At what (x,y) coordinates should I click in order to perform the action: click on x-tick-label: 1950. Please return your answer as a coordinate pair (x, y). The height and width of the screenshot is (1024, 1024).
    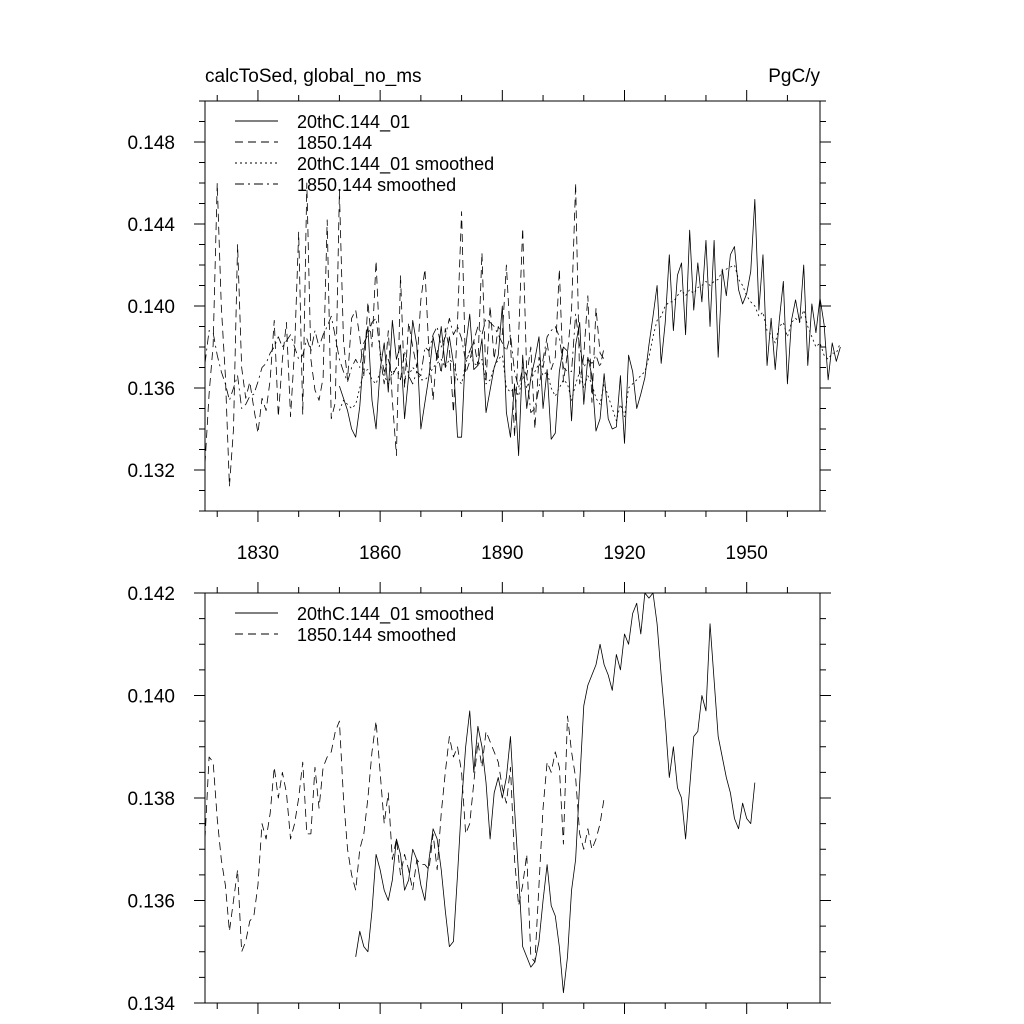
    Looking at the image, I should click on (747, 553).